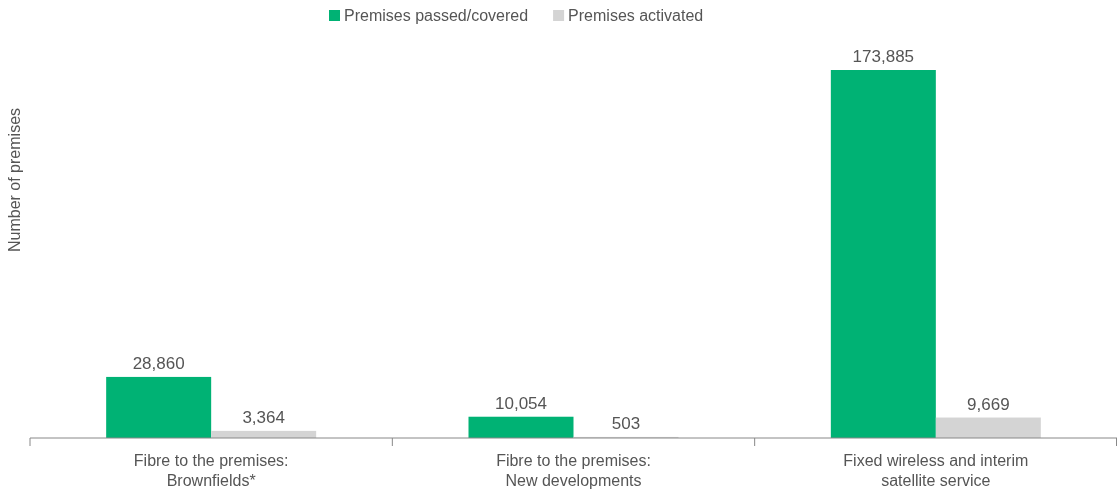 The image size is (1117, 493). What do you see at coordinates (883, 56) in the screenshot?
I see `data-label: 173,885` at bounding box center [883, 56].